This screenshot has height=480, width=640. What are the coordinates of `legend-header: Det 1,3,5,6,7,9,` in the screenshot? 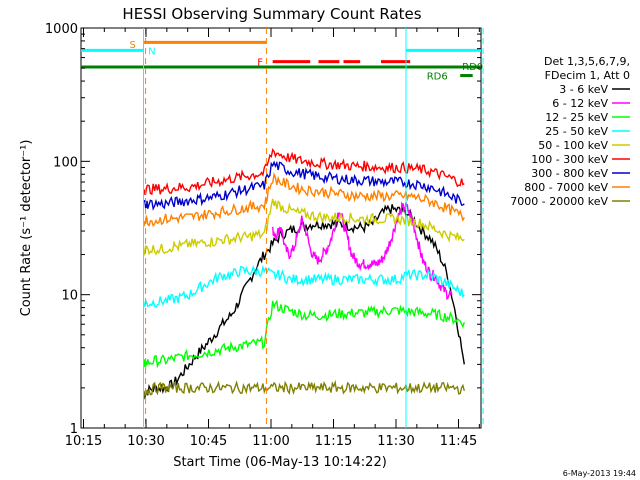 It's located at (587, 61).